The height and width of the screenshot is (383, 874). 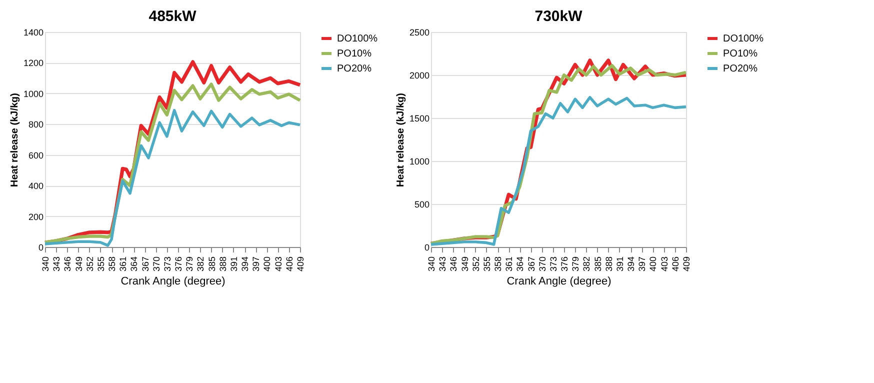 What do you see at coordinates (422, 205) in the screenshot?
I see `y-tick-label: 500` at bounding box center [422, 205].